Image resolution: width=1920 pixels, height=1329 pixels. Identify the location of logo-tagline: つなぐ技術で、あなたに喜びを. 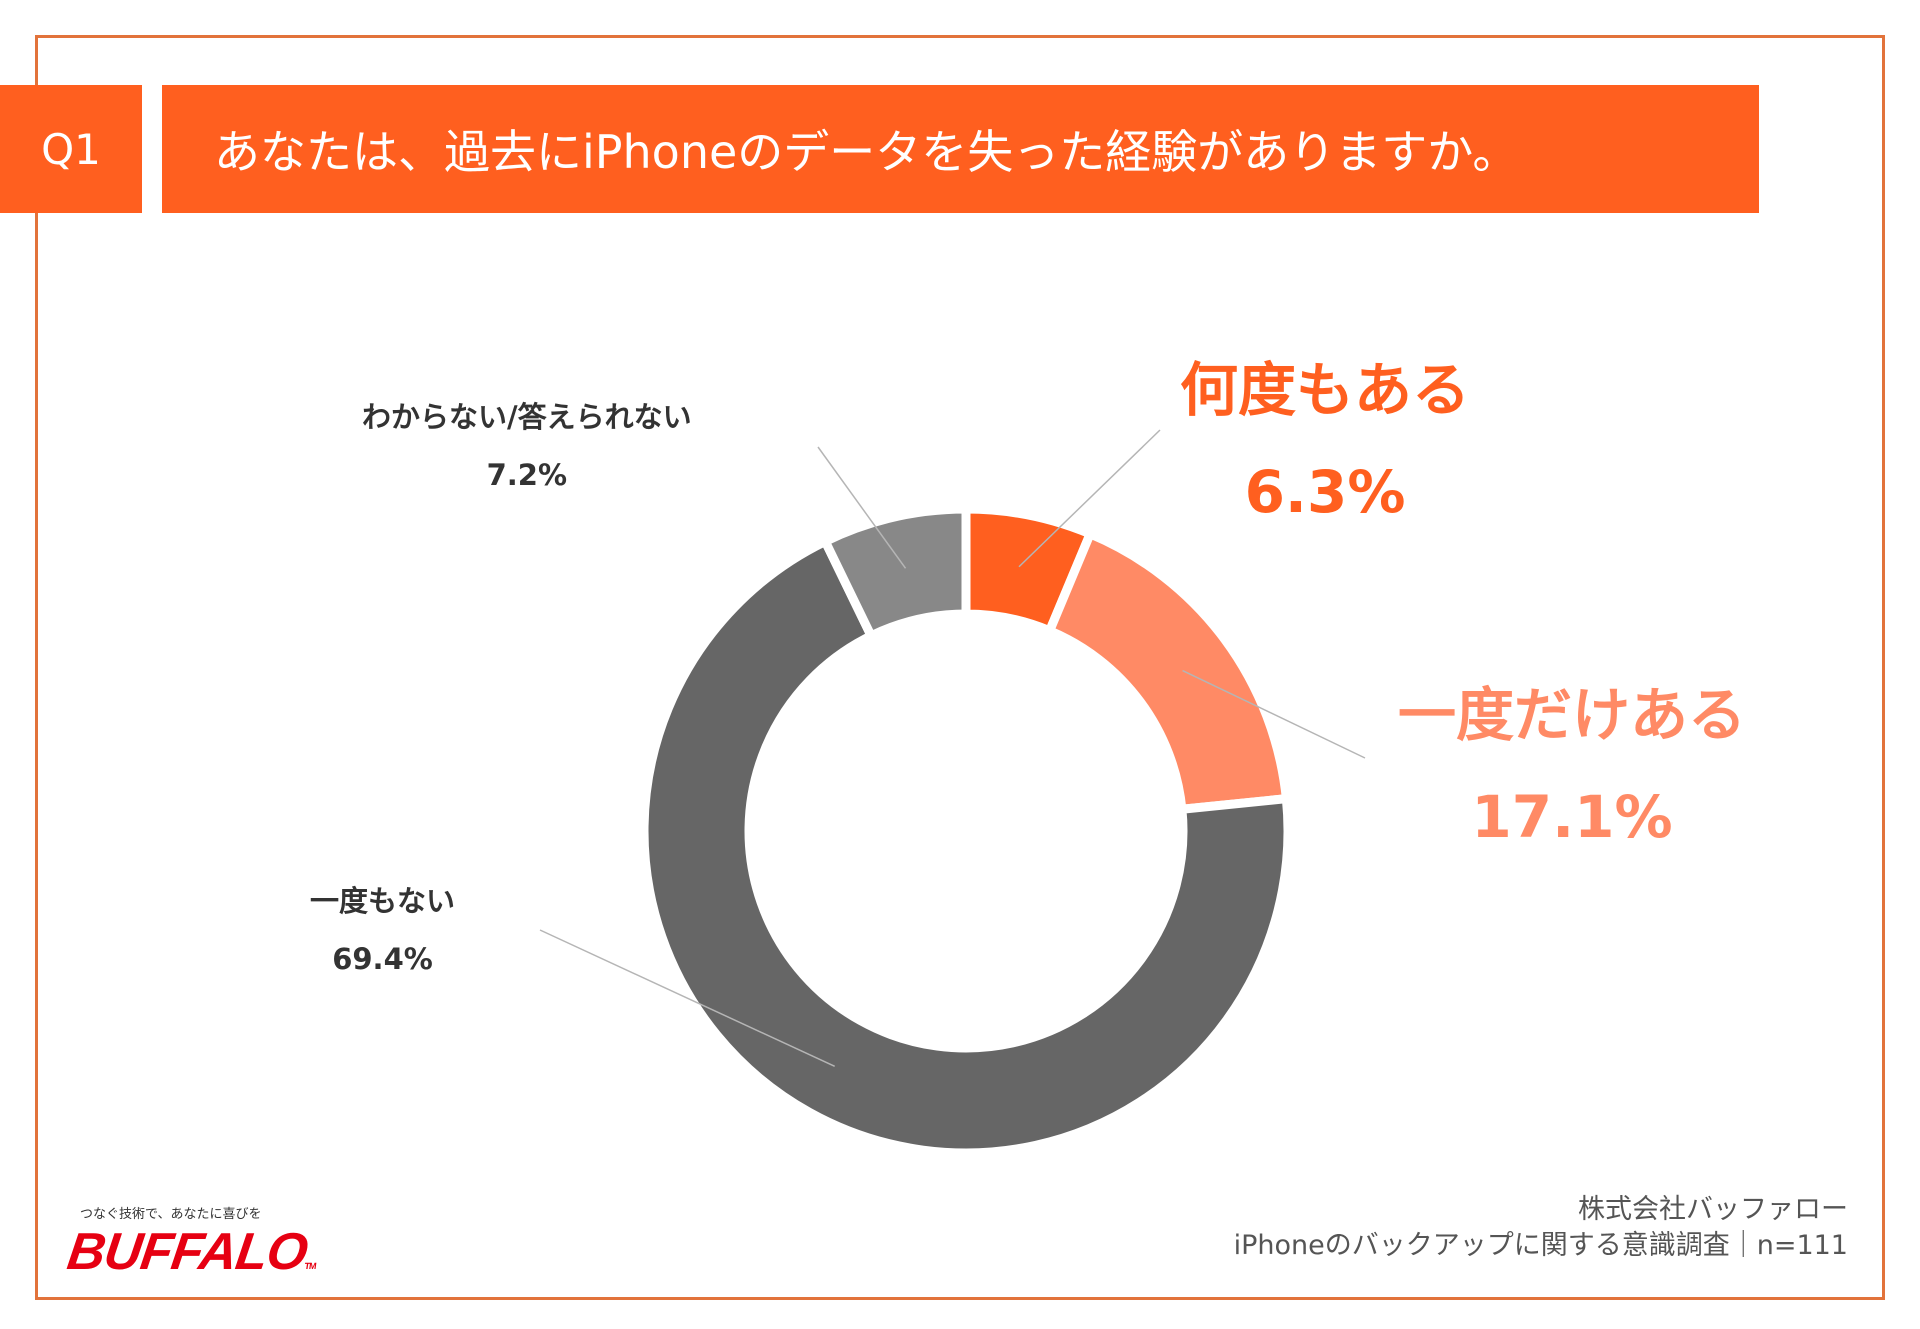
(171, 1214).